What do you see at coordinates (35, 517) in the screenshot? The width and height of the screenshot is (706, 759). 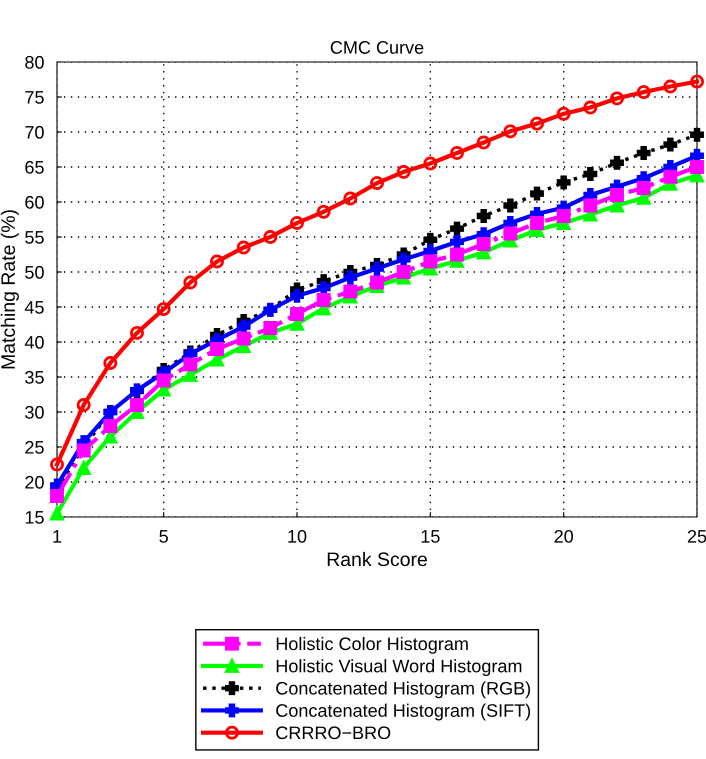 I see `y-tick-label: 15` at bounding box center [35, 517].